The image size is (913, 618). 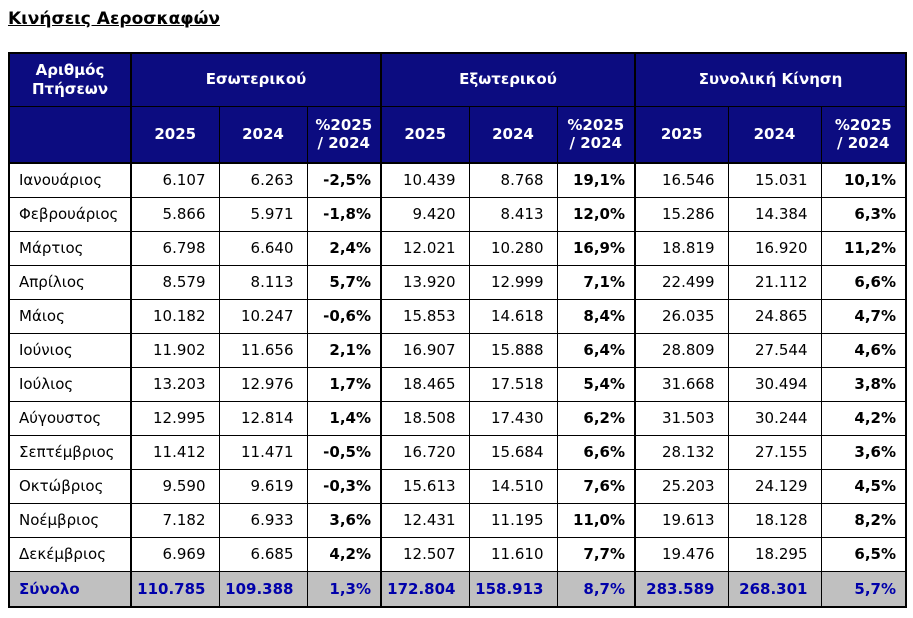 I want to click on flights-value-cell: 24.865, so click(x=774, y=316).